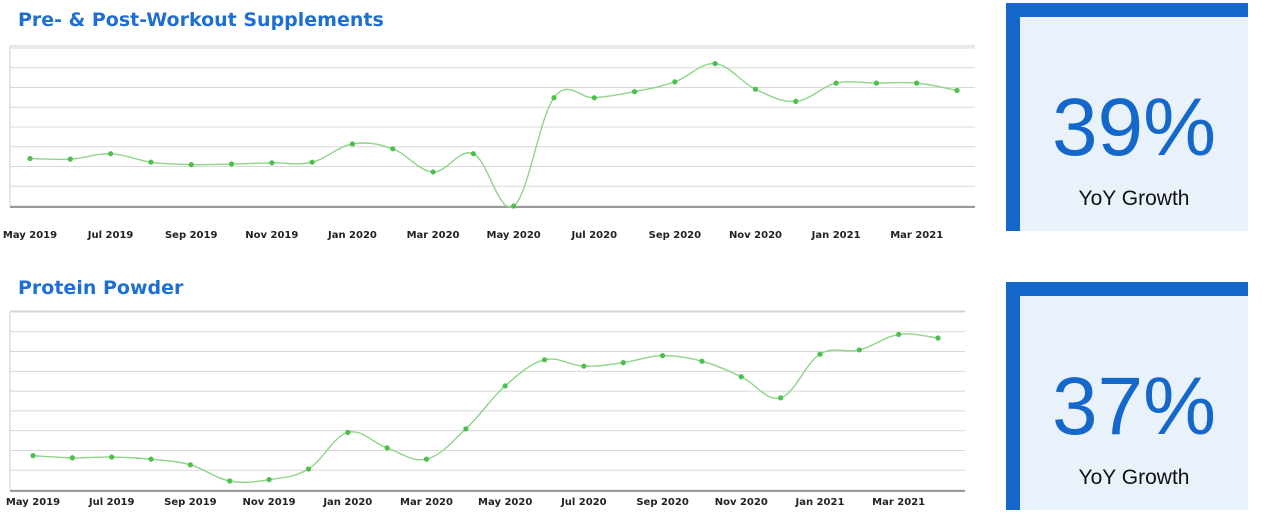 The image size is (1276, 524). Describe the element at coordinates (1134, 127) in the screenshot. I see `yoy-growth-value: 39%` at that location.